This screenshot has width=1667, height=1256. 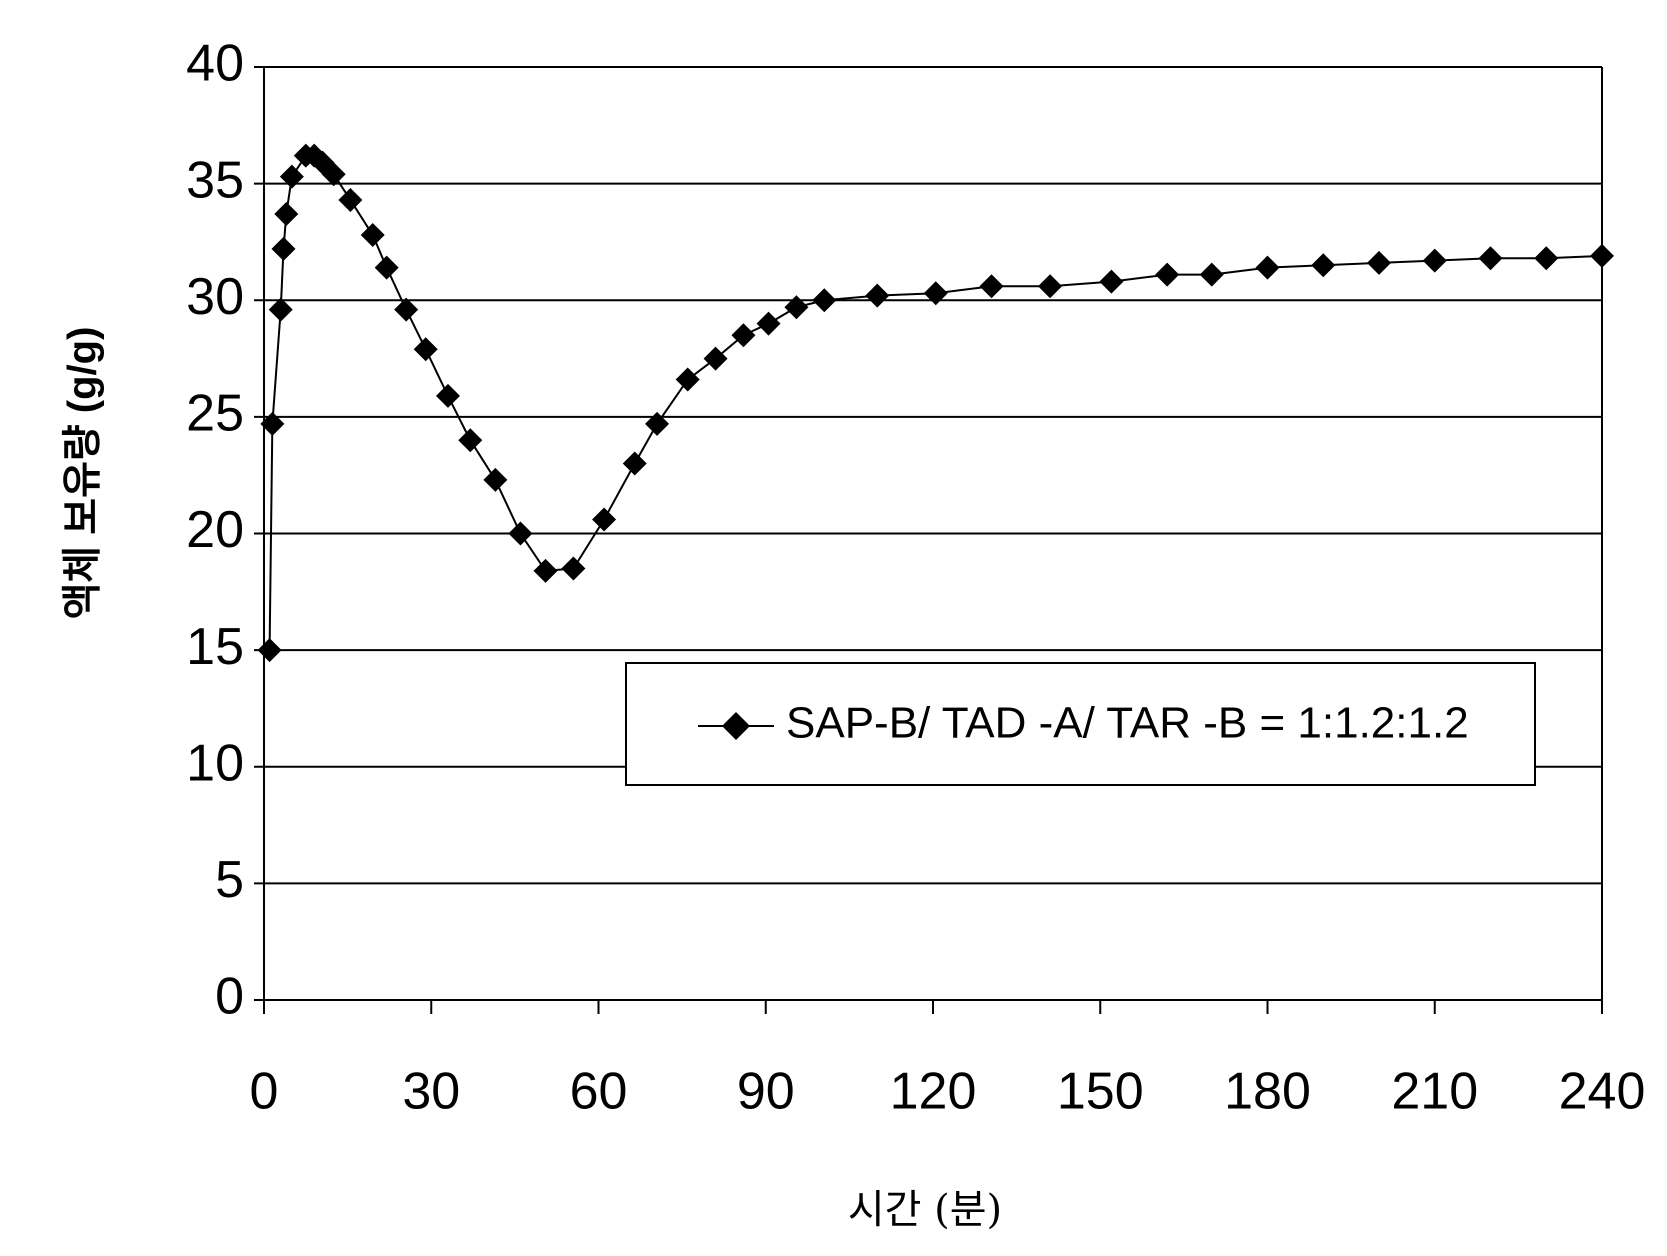 What do you see at coordinates (431, 1092) in the screenshot?
I see `x-tick-label: 30` at bounding box center [431, 1092].